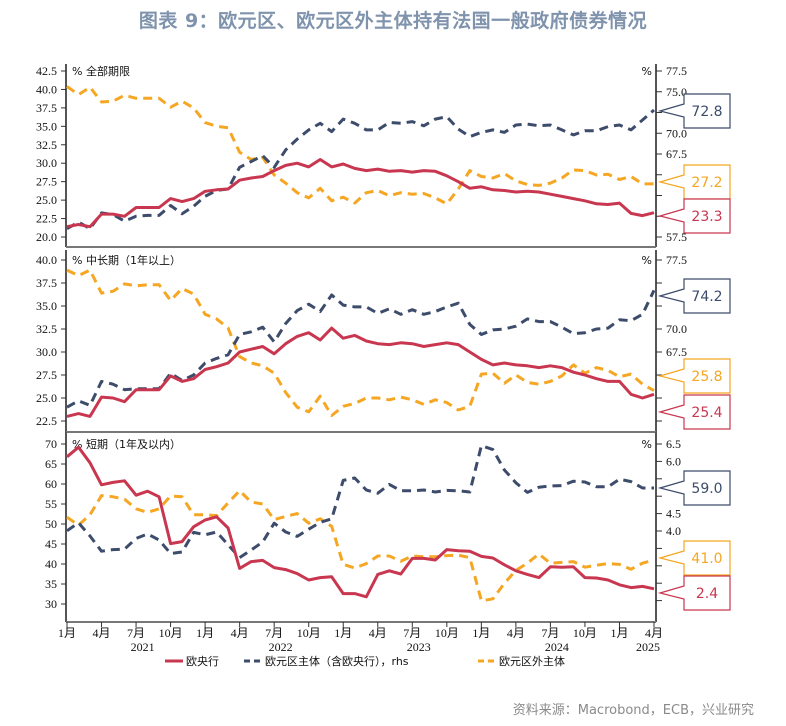 This screenshot has width=786, height=726. What do you see at coordinates (46, 145) in the screenshot?
I see `left-tick-label: 32.5` at bounding box center [46, 145].